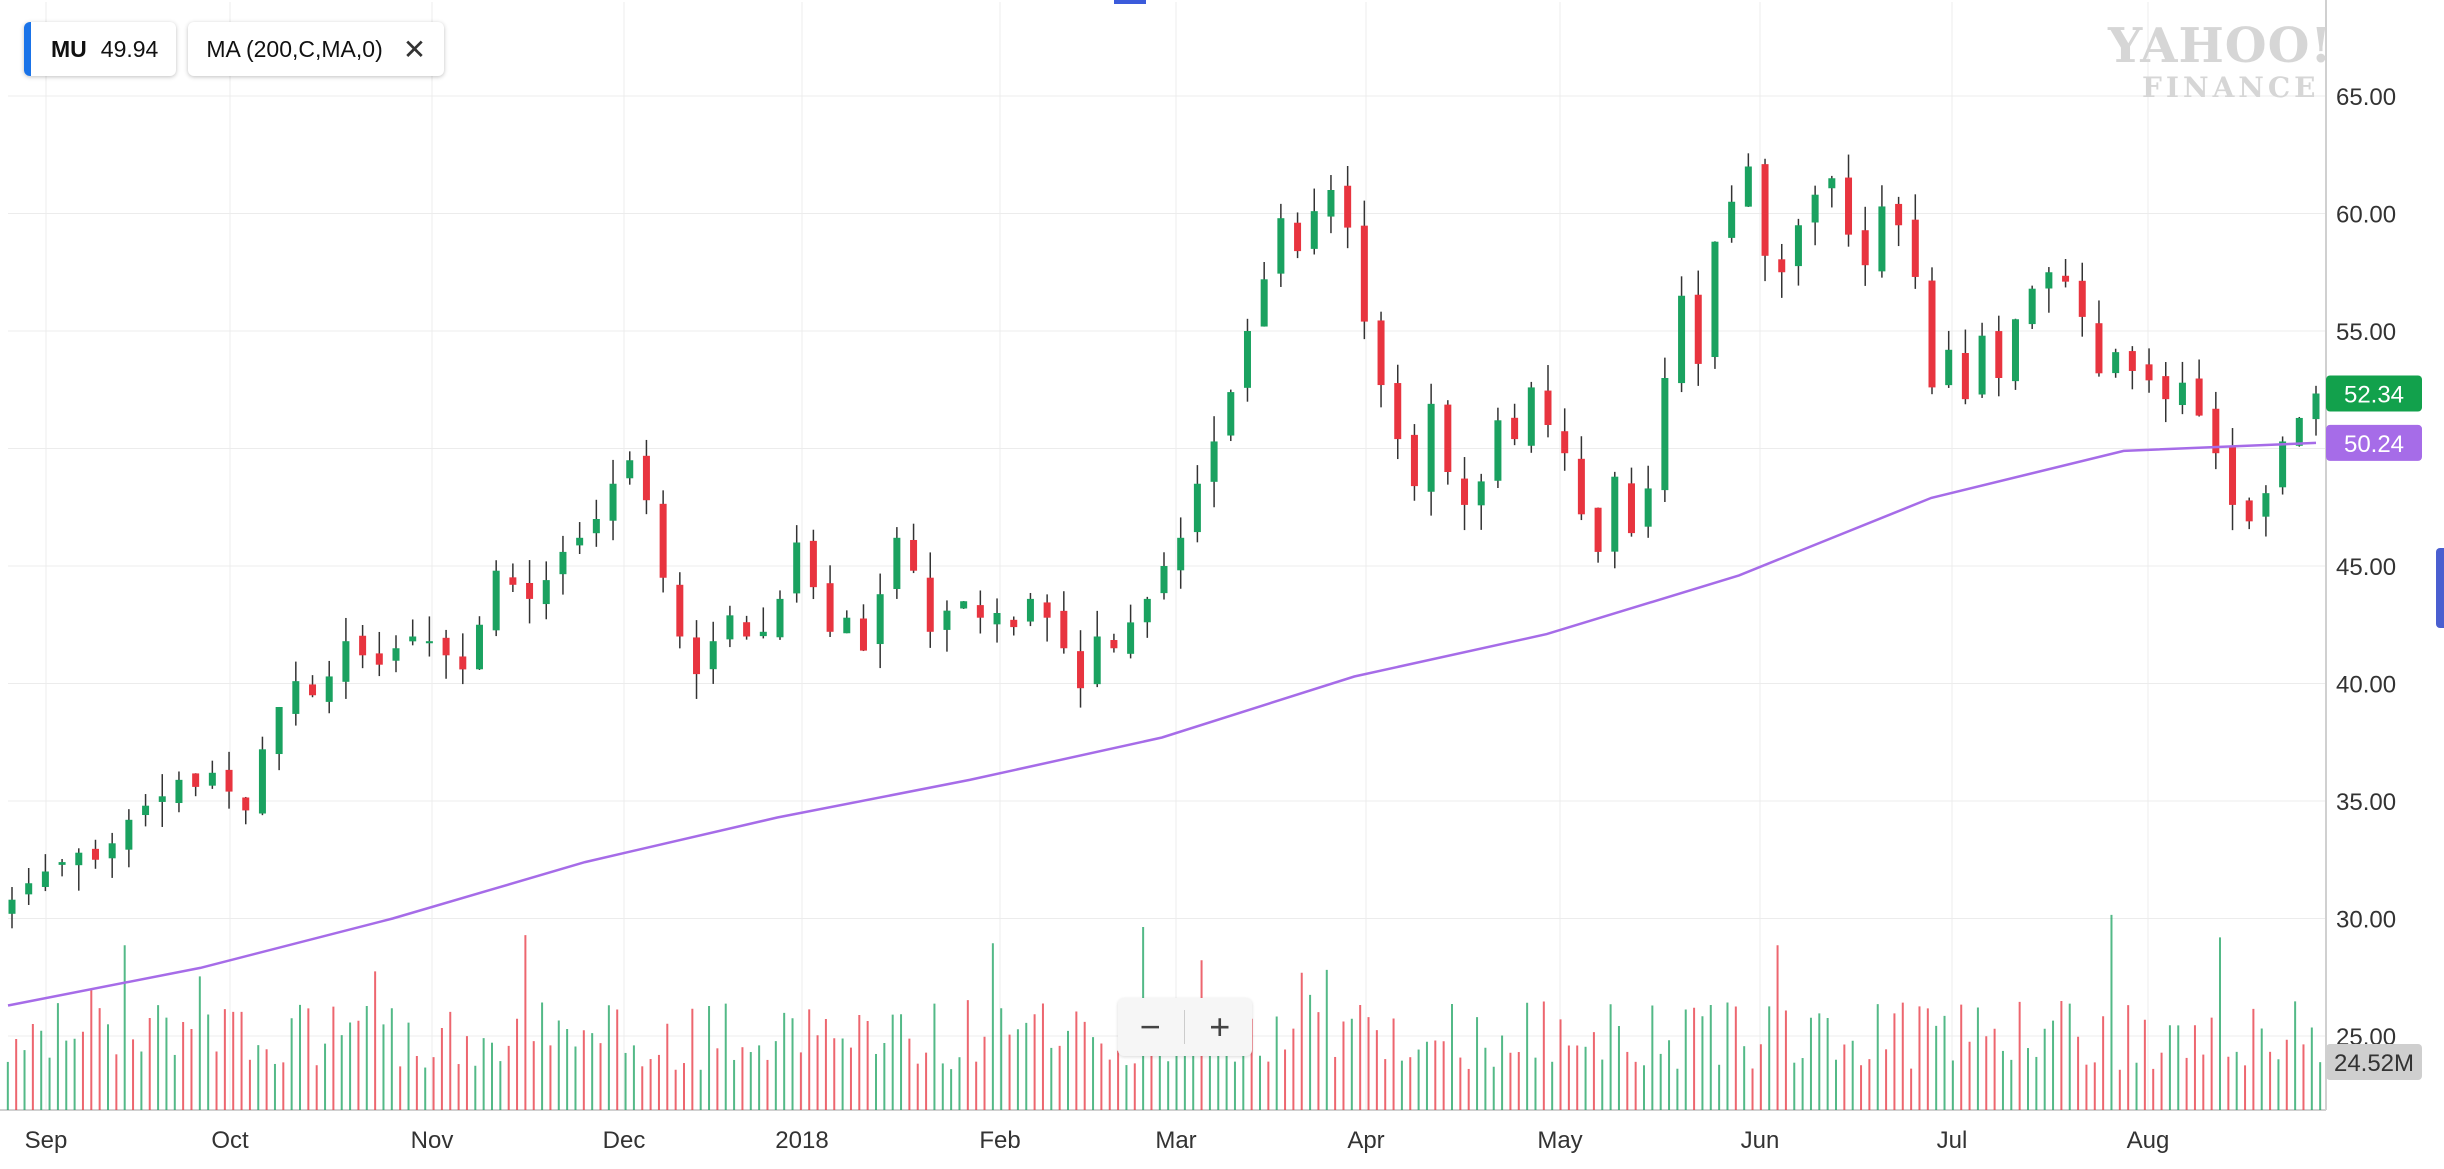 This screenshot has height=1169, width=2444. What do you see at coordinates (2374, 444) in the screenshot?
I see `ma-value-tag-text: 50.24` at bounding box center [2374, 444].